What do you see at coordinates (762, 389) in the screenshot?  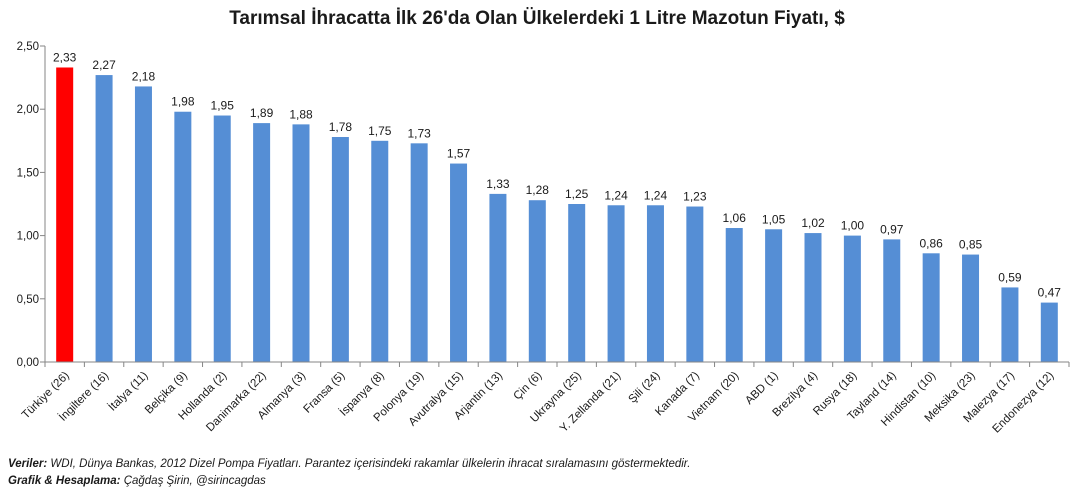 I see `x-category-label: ABD (1)` at bounding box center [762, 389].